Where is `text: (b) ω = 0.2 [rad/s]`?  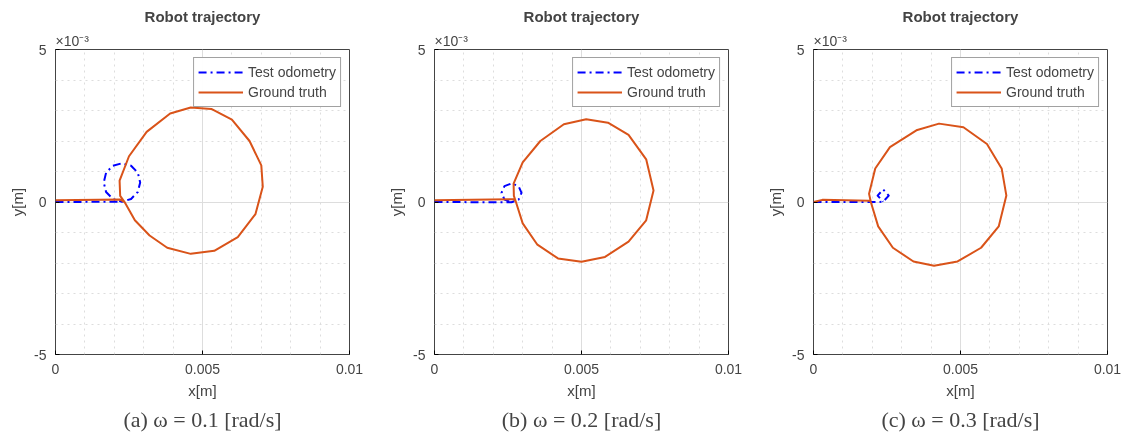
text: (b) ω = 0.2 [rad/s] is located at coordinates (581, 419).